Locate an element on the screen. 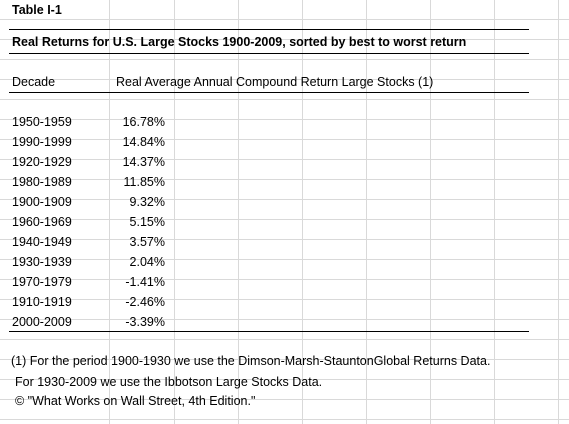 The width and height of the screenshot is (569, 424). return-cell: 2.04% is located at coordinates (147, 262).